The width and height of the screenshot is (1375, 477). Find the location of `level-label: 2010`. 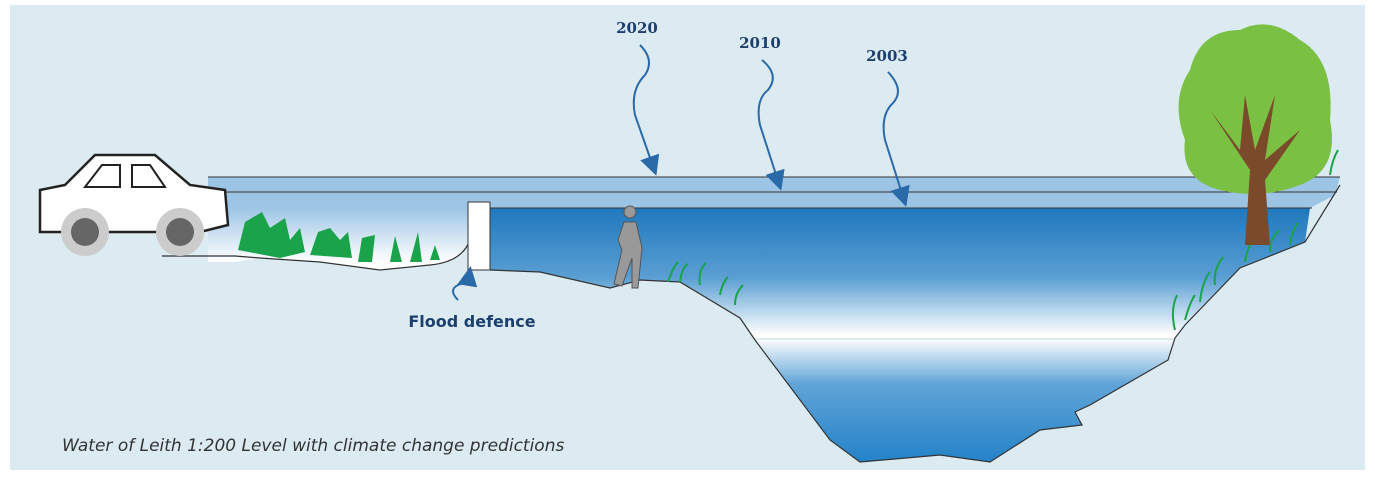

level-label: 2010 is located at coordinates (760, 43).